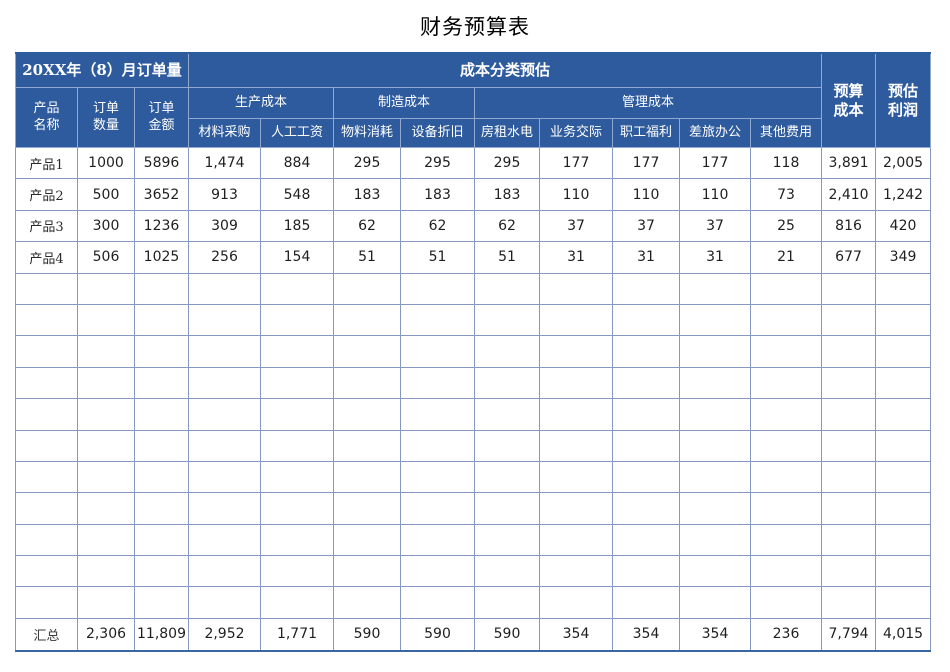  I want to click on data-cell: 51, so click(437, 257).